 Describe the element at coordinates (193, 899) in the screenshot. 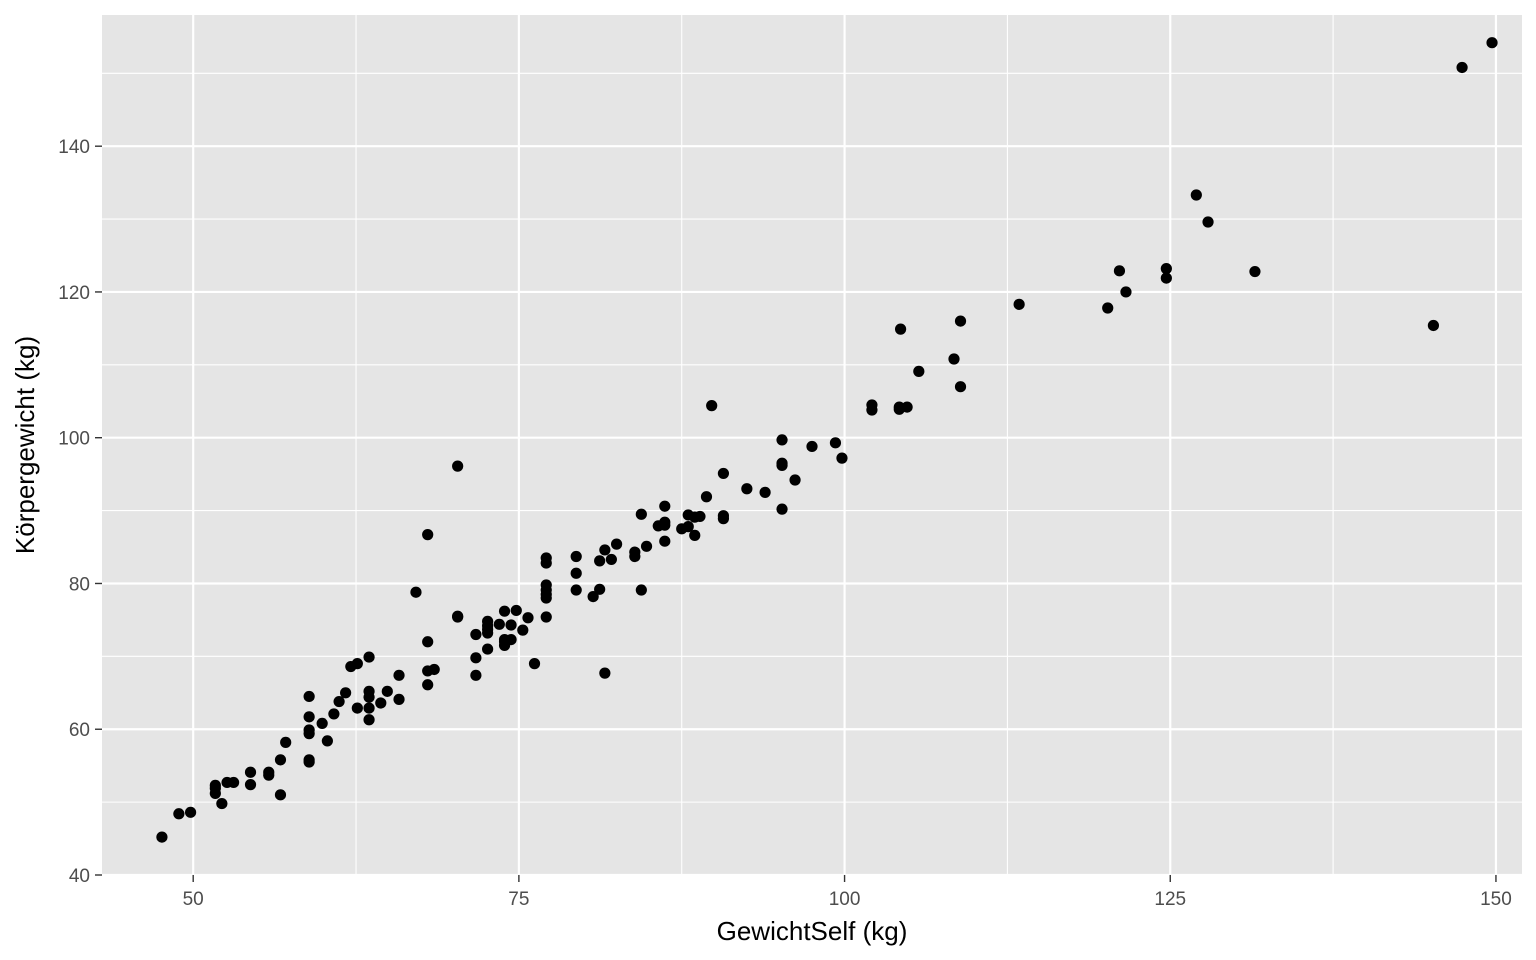

I see `x-tick-label: 50` at that location.